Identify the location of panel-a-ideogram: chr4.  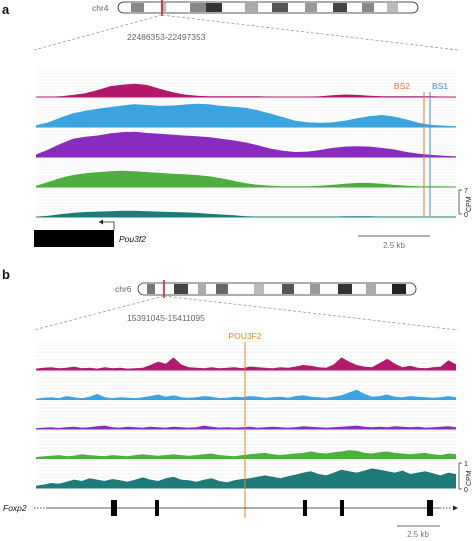
(255, 8).